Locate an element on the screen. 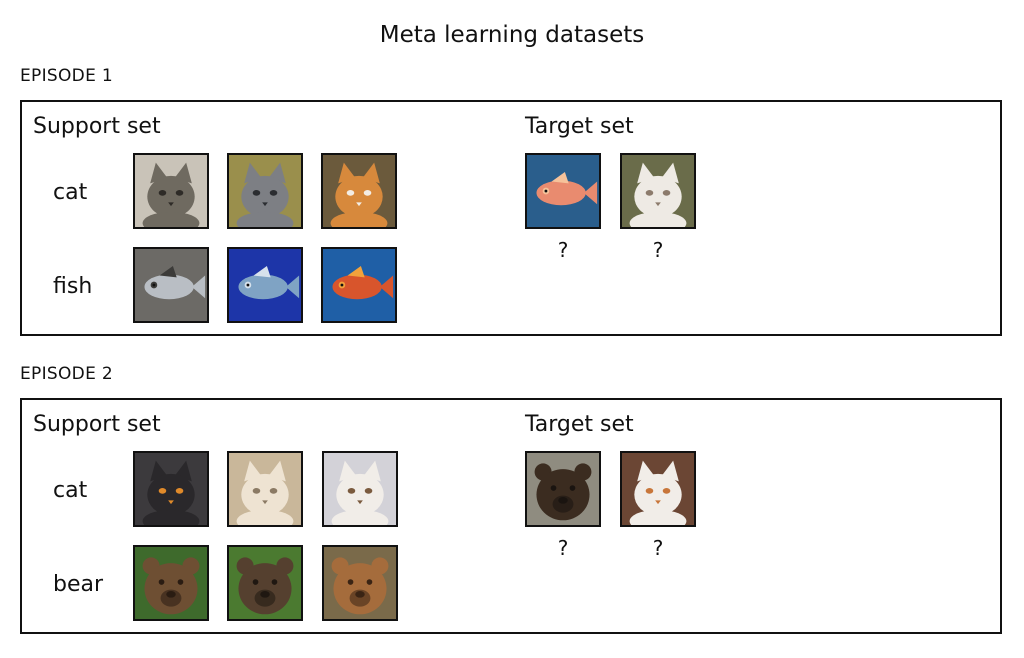 This screenshot has height=658, width=1024. episode-2-label: EPISODE 2 is located at coordinates (66, 374).